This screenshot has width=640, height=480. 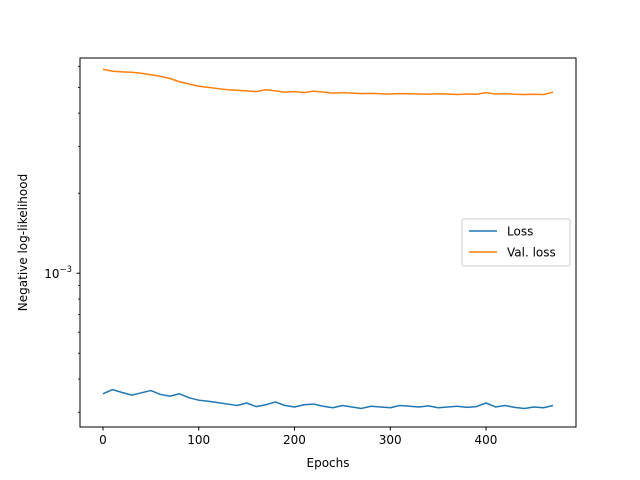 I want to click on legend-label: Loss, so click(x=520, y=232).